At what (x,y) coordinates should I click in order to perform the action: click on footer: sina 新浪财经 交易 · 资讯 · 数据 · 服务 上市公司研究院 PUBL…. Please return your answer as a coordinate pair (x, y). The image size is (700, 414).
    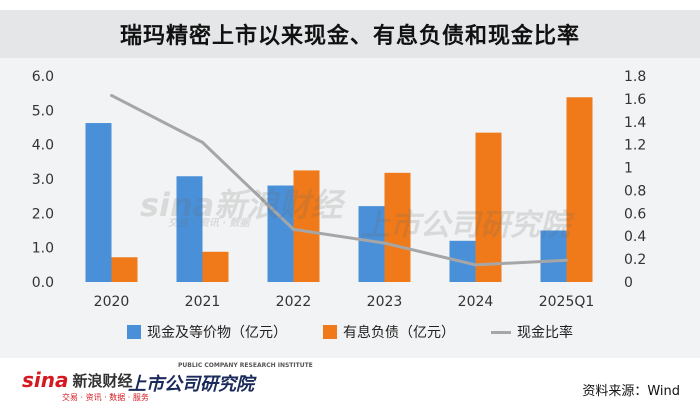
    Looking at the image, I should click on (350, 386).